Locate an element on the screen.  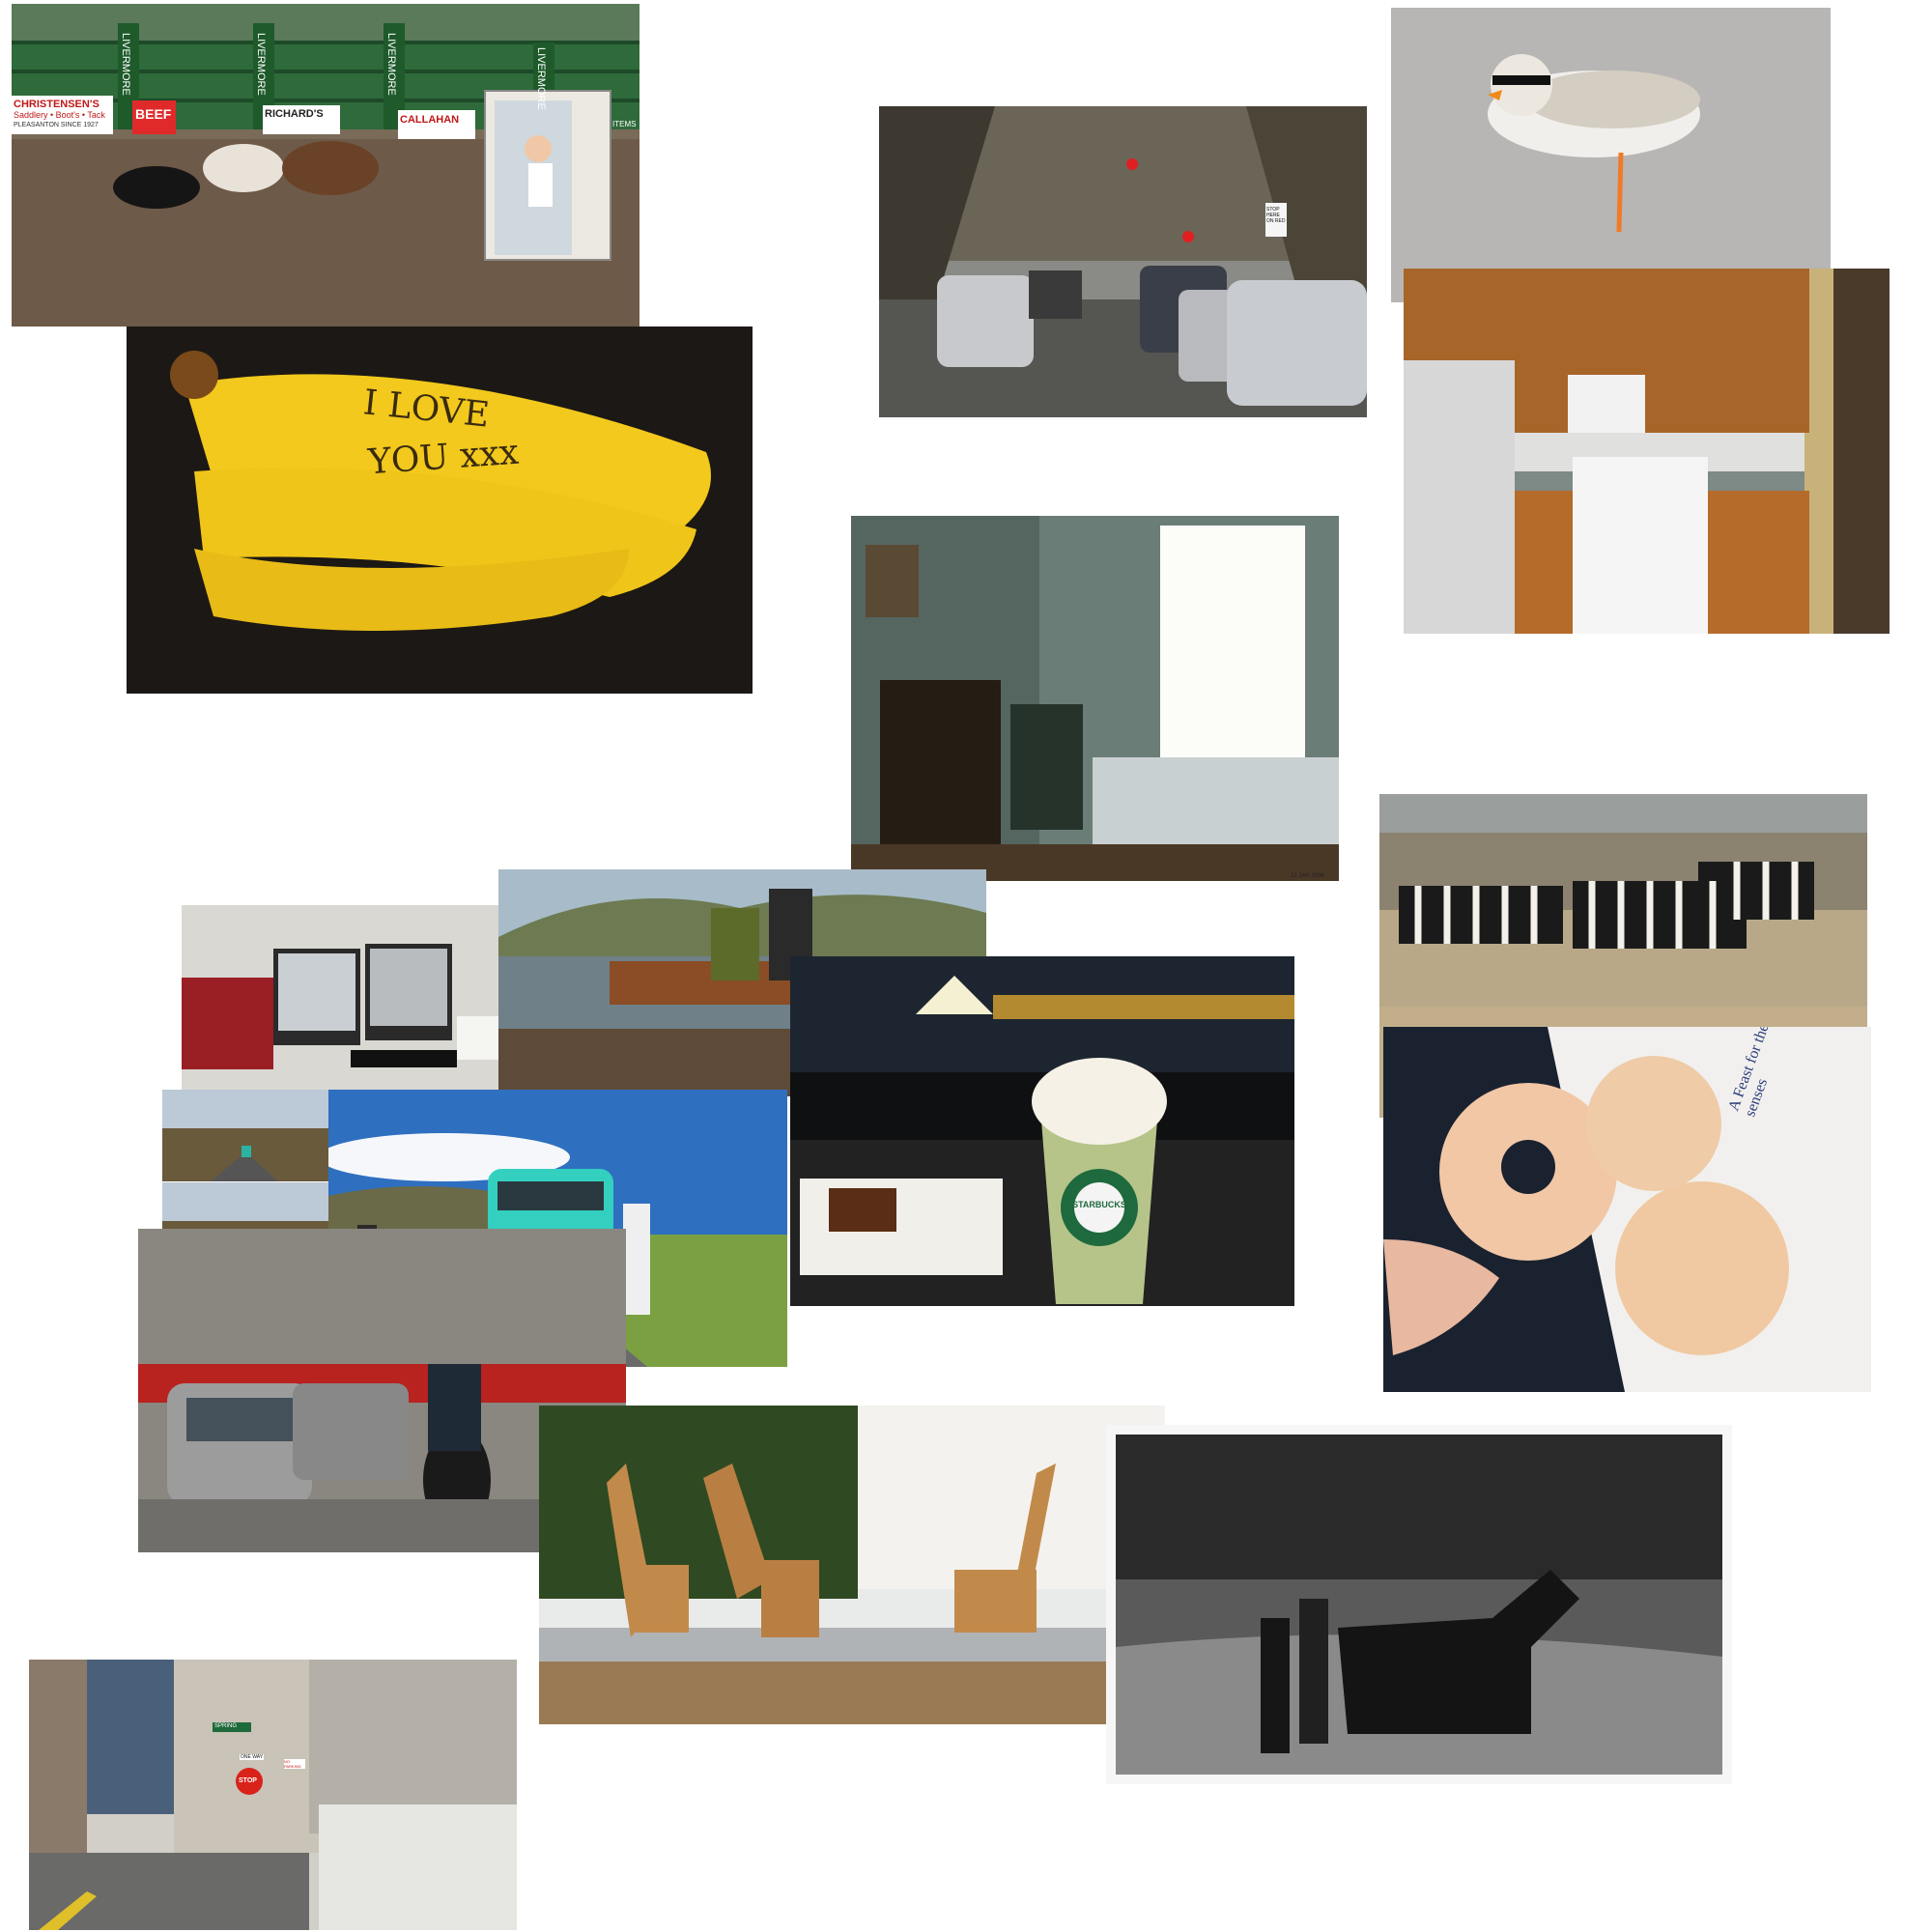
photo-date: 12 JAN 2006 is located at coordinates (1307, 876).